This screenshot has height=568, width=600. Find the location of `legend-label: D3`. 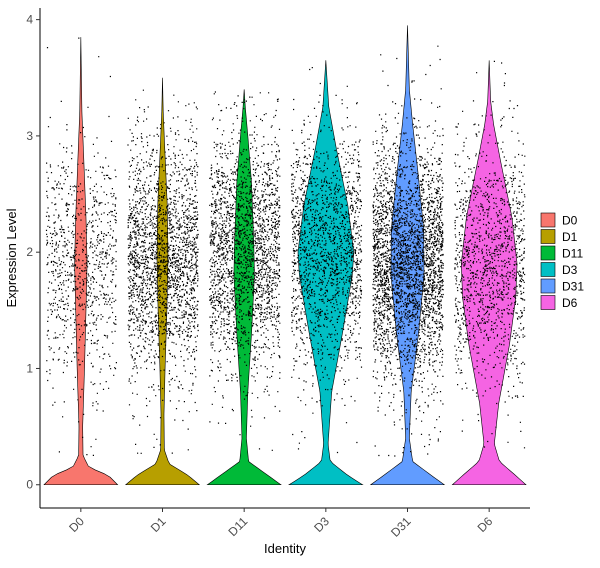

legend-label: D3 is located at coordinates (570, 270).